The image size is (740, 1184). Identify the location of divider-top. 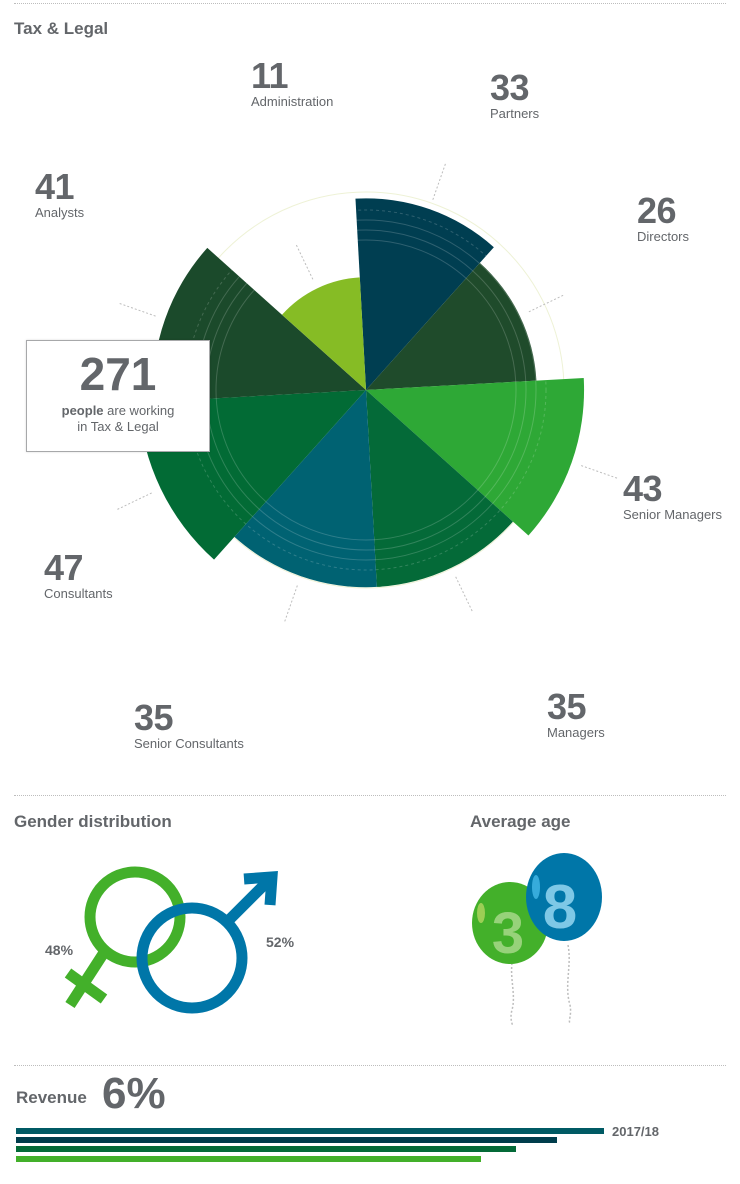
(370, 3).